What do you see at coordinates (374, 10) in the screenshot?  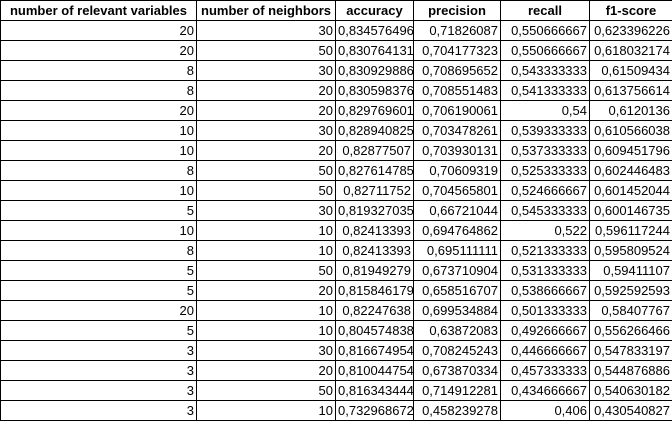 I see `header-accuracy: accuracy` at bounding box center [374, 10].